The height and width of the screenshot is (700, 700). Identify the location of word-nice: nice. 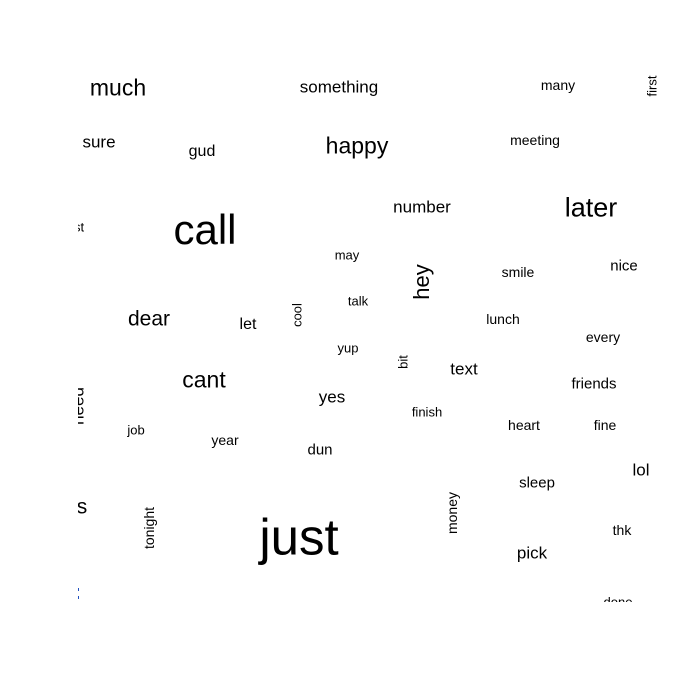
(624, 266).